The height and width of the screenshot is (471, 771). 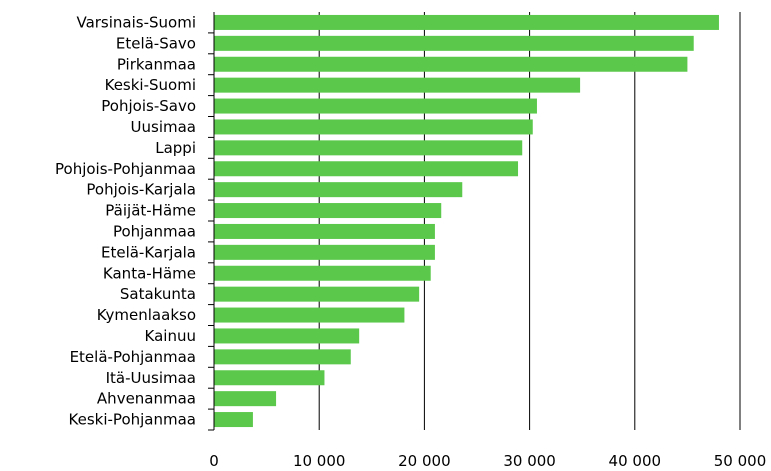 I want to click on category-label: Etelä-Karjala, so click(x=148, y=252).